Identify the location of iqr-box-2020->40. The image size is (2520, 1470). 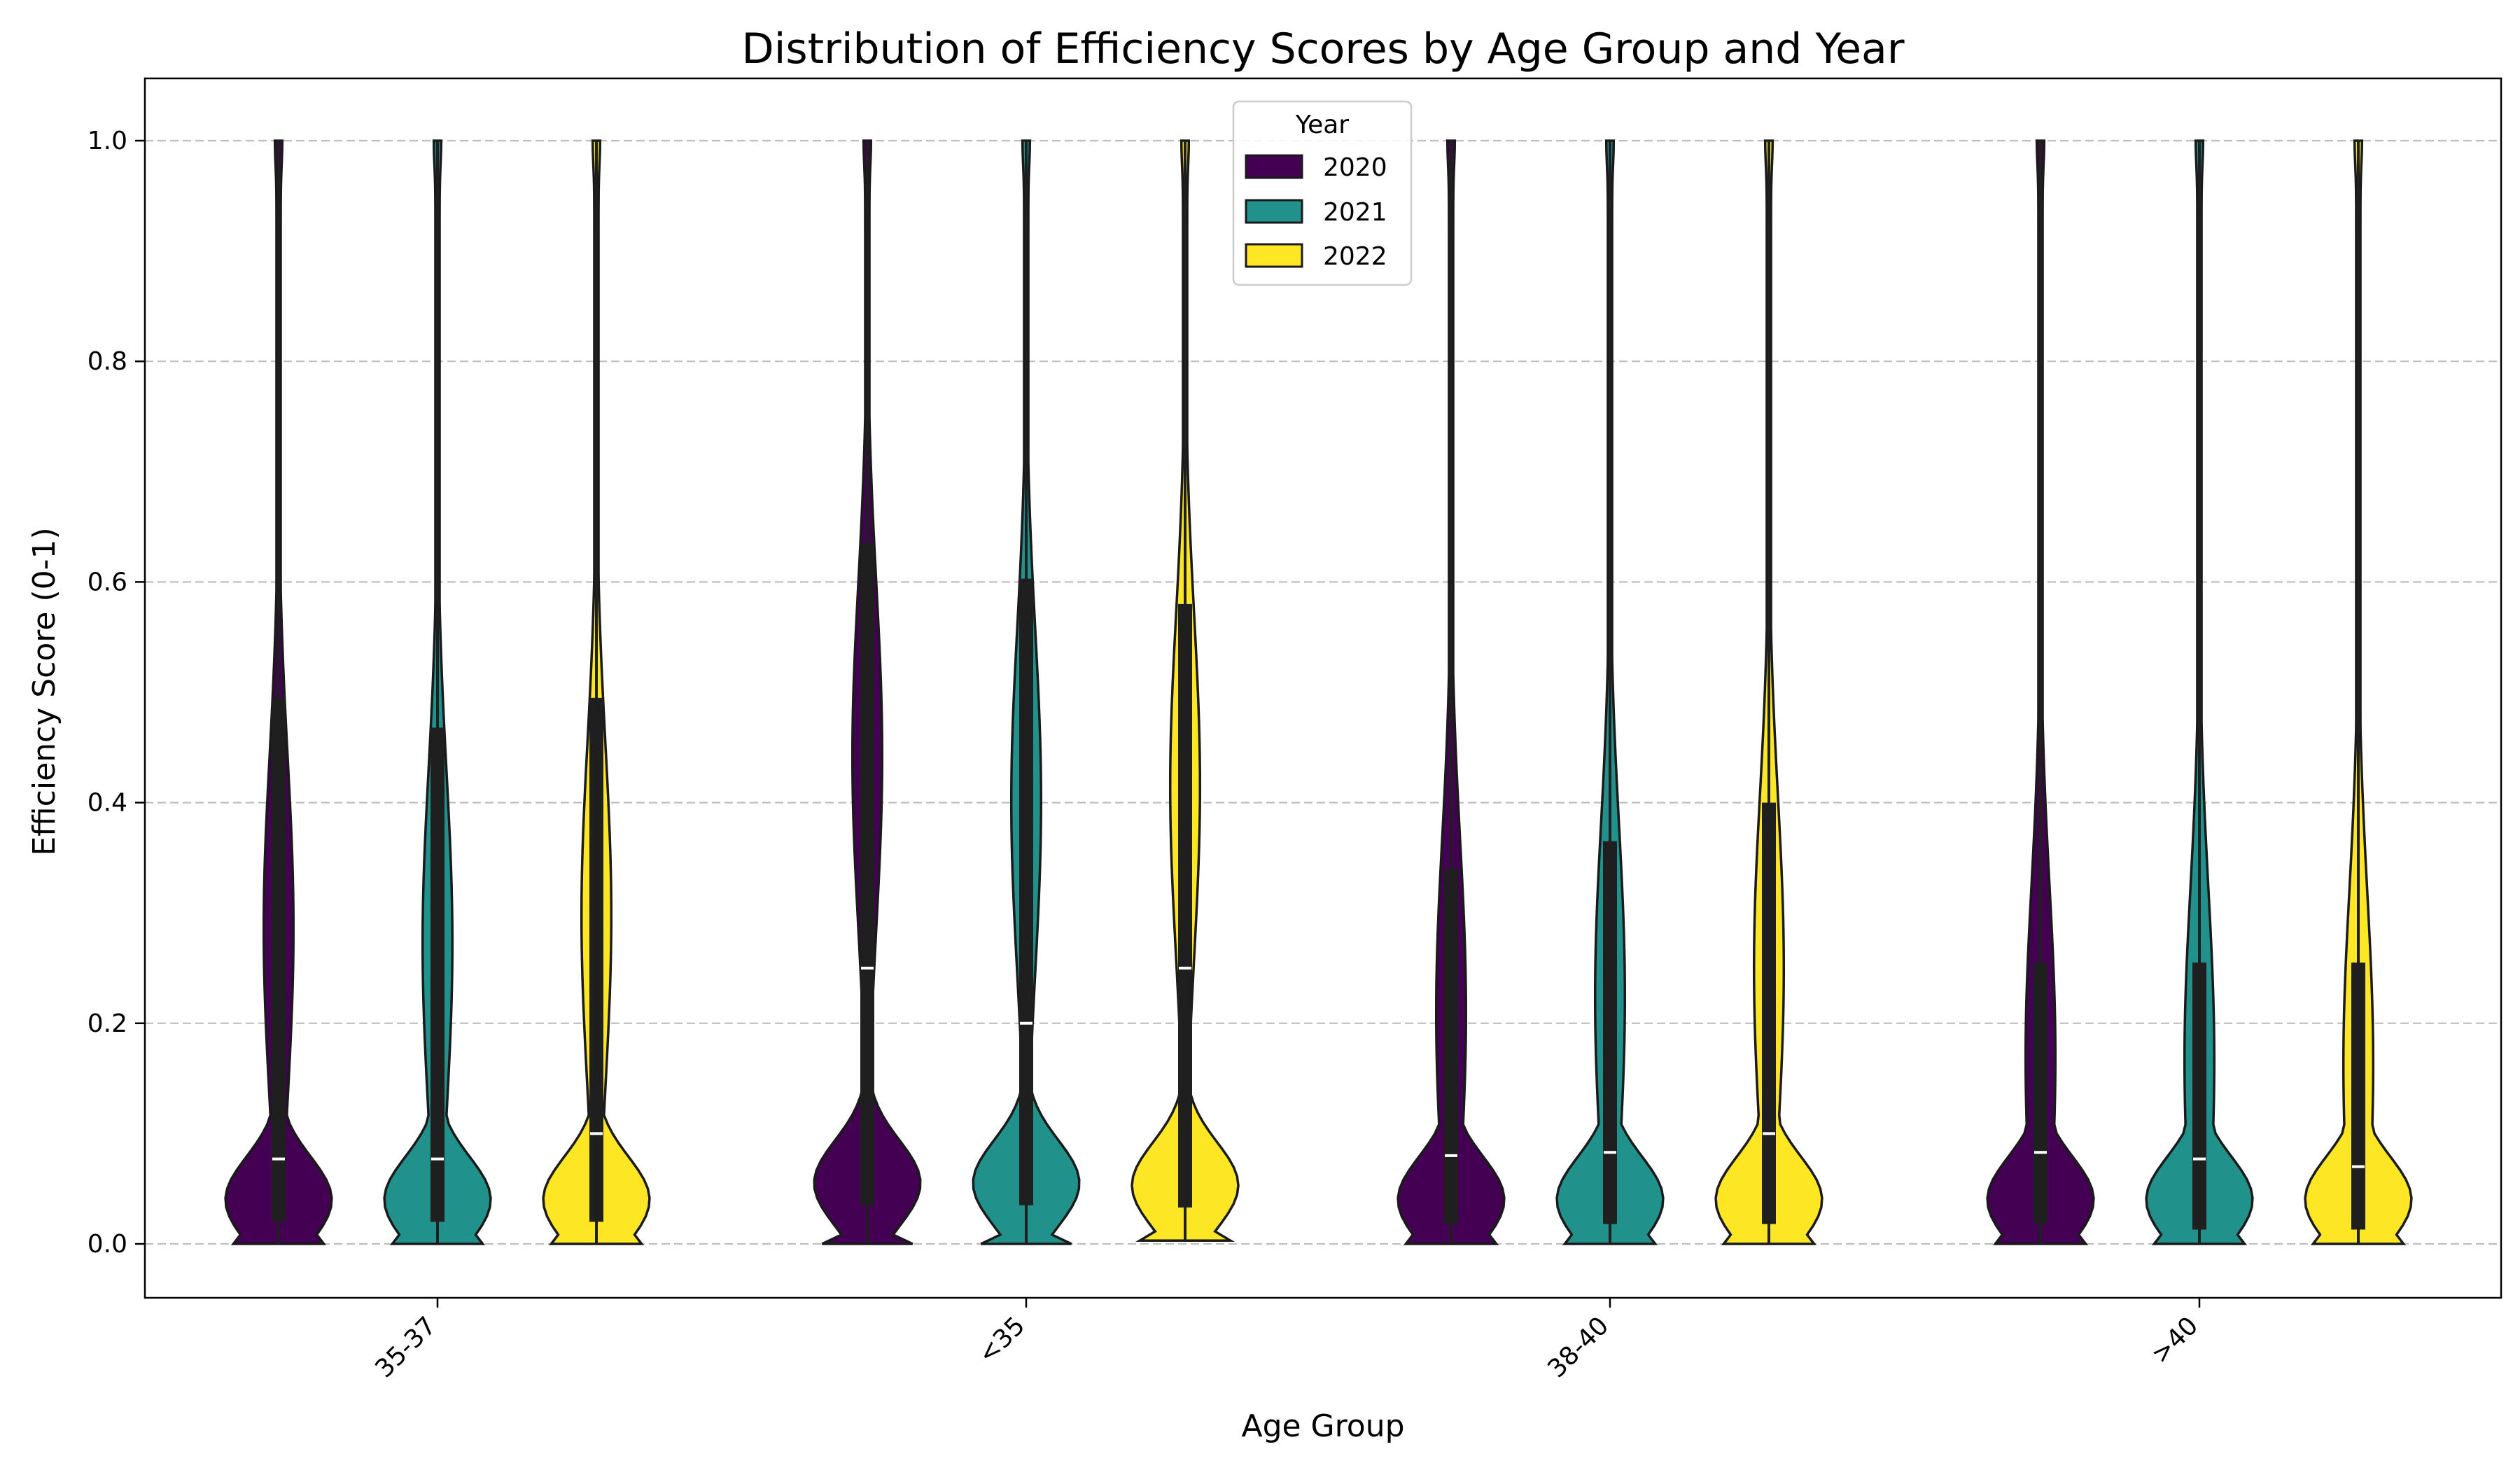
(2040, 1093).